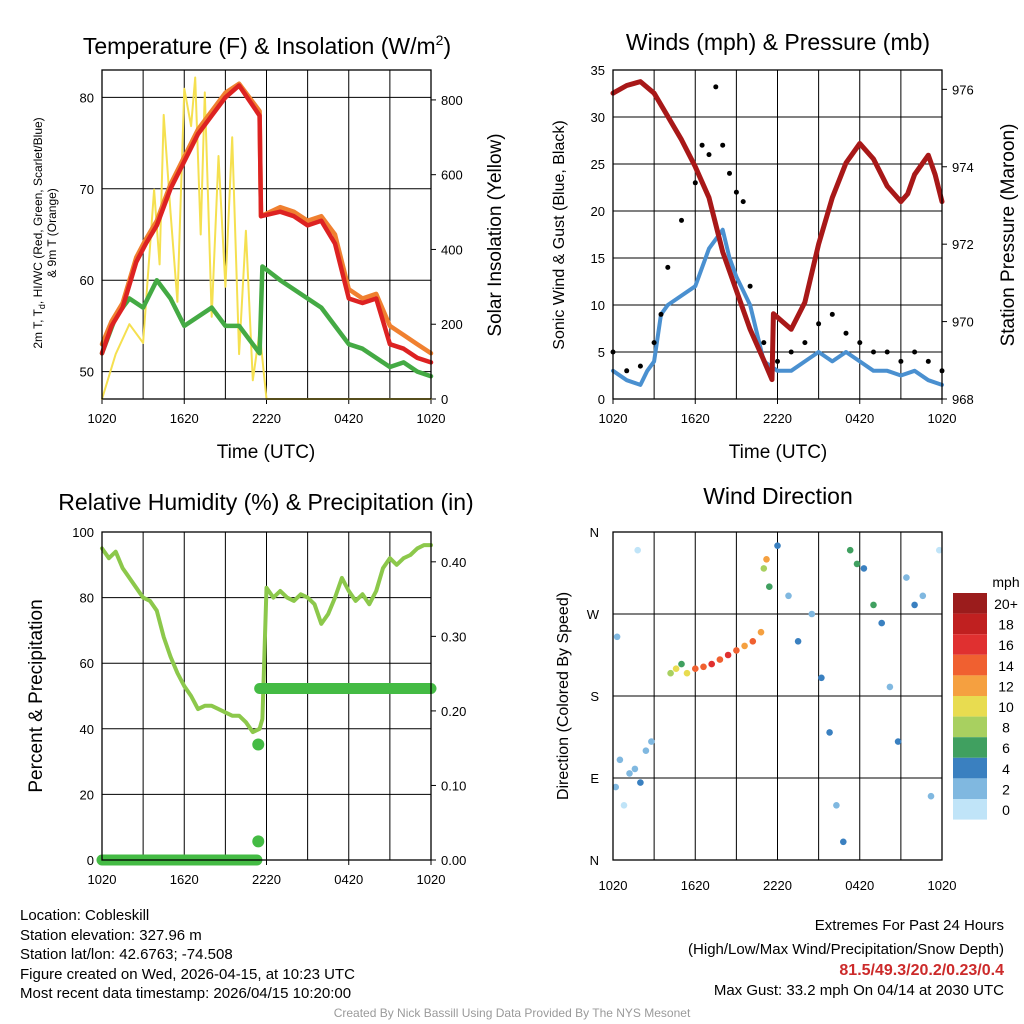  What do you see at coordinates (83, 532) in the screenshot?
I see `humidity-ytick-label: 100` at bounding box center [83, 532].